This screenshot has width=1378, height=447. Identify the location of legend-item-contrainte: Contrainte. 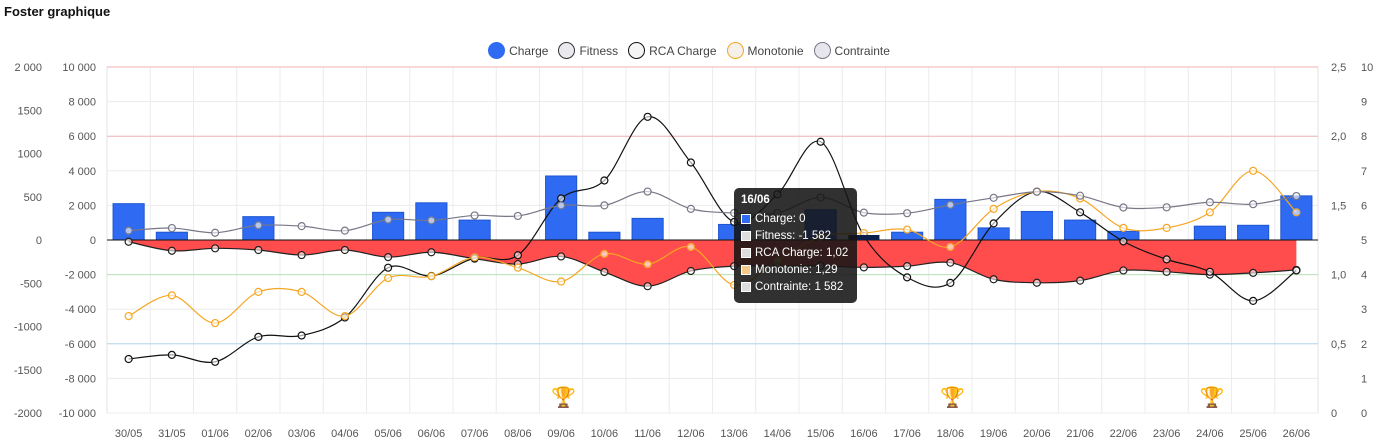
(851, 50).